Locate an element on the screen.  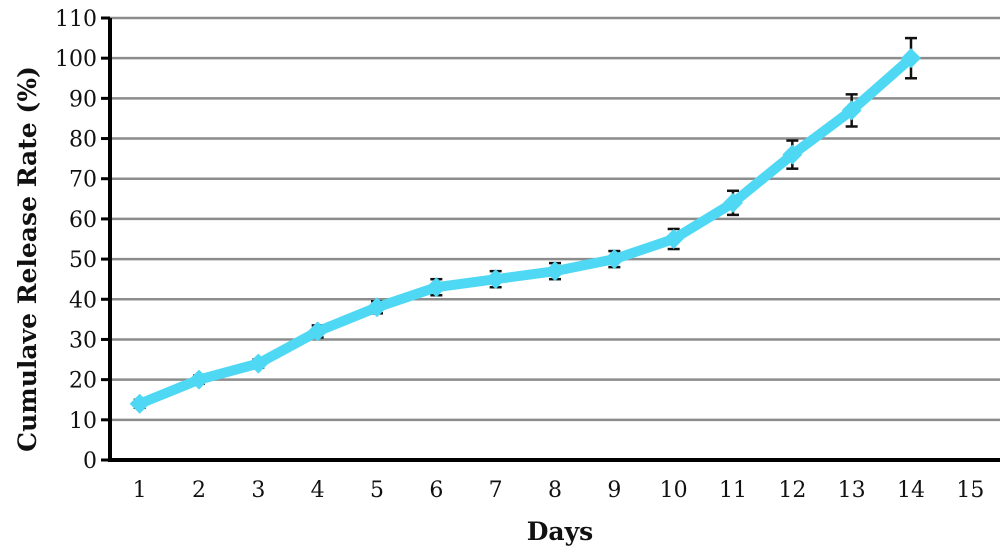
x-tick-label-15: 15 is located at coordinates (970, 490).